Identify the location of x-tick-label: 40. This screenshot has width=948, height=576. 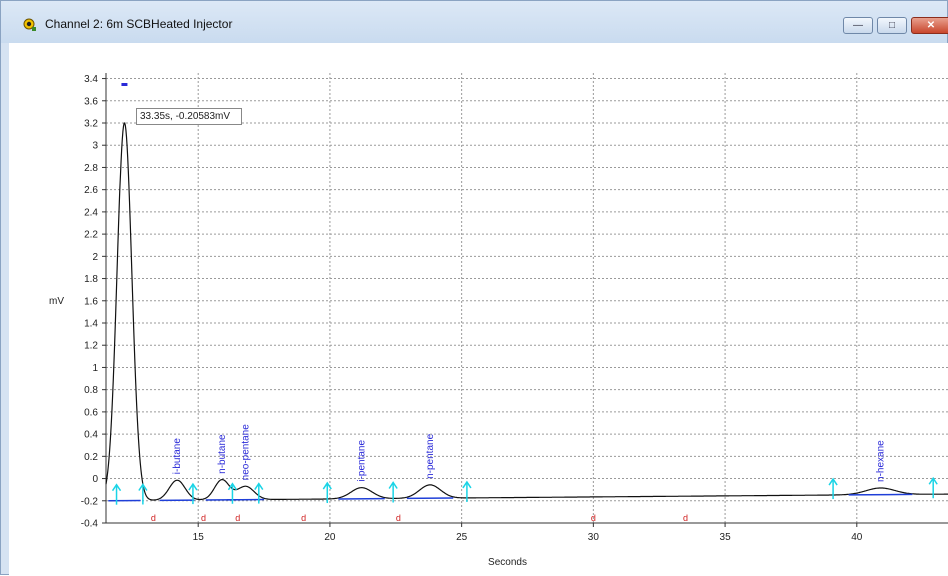
(857, 537).